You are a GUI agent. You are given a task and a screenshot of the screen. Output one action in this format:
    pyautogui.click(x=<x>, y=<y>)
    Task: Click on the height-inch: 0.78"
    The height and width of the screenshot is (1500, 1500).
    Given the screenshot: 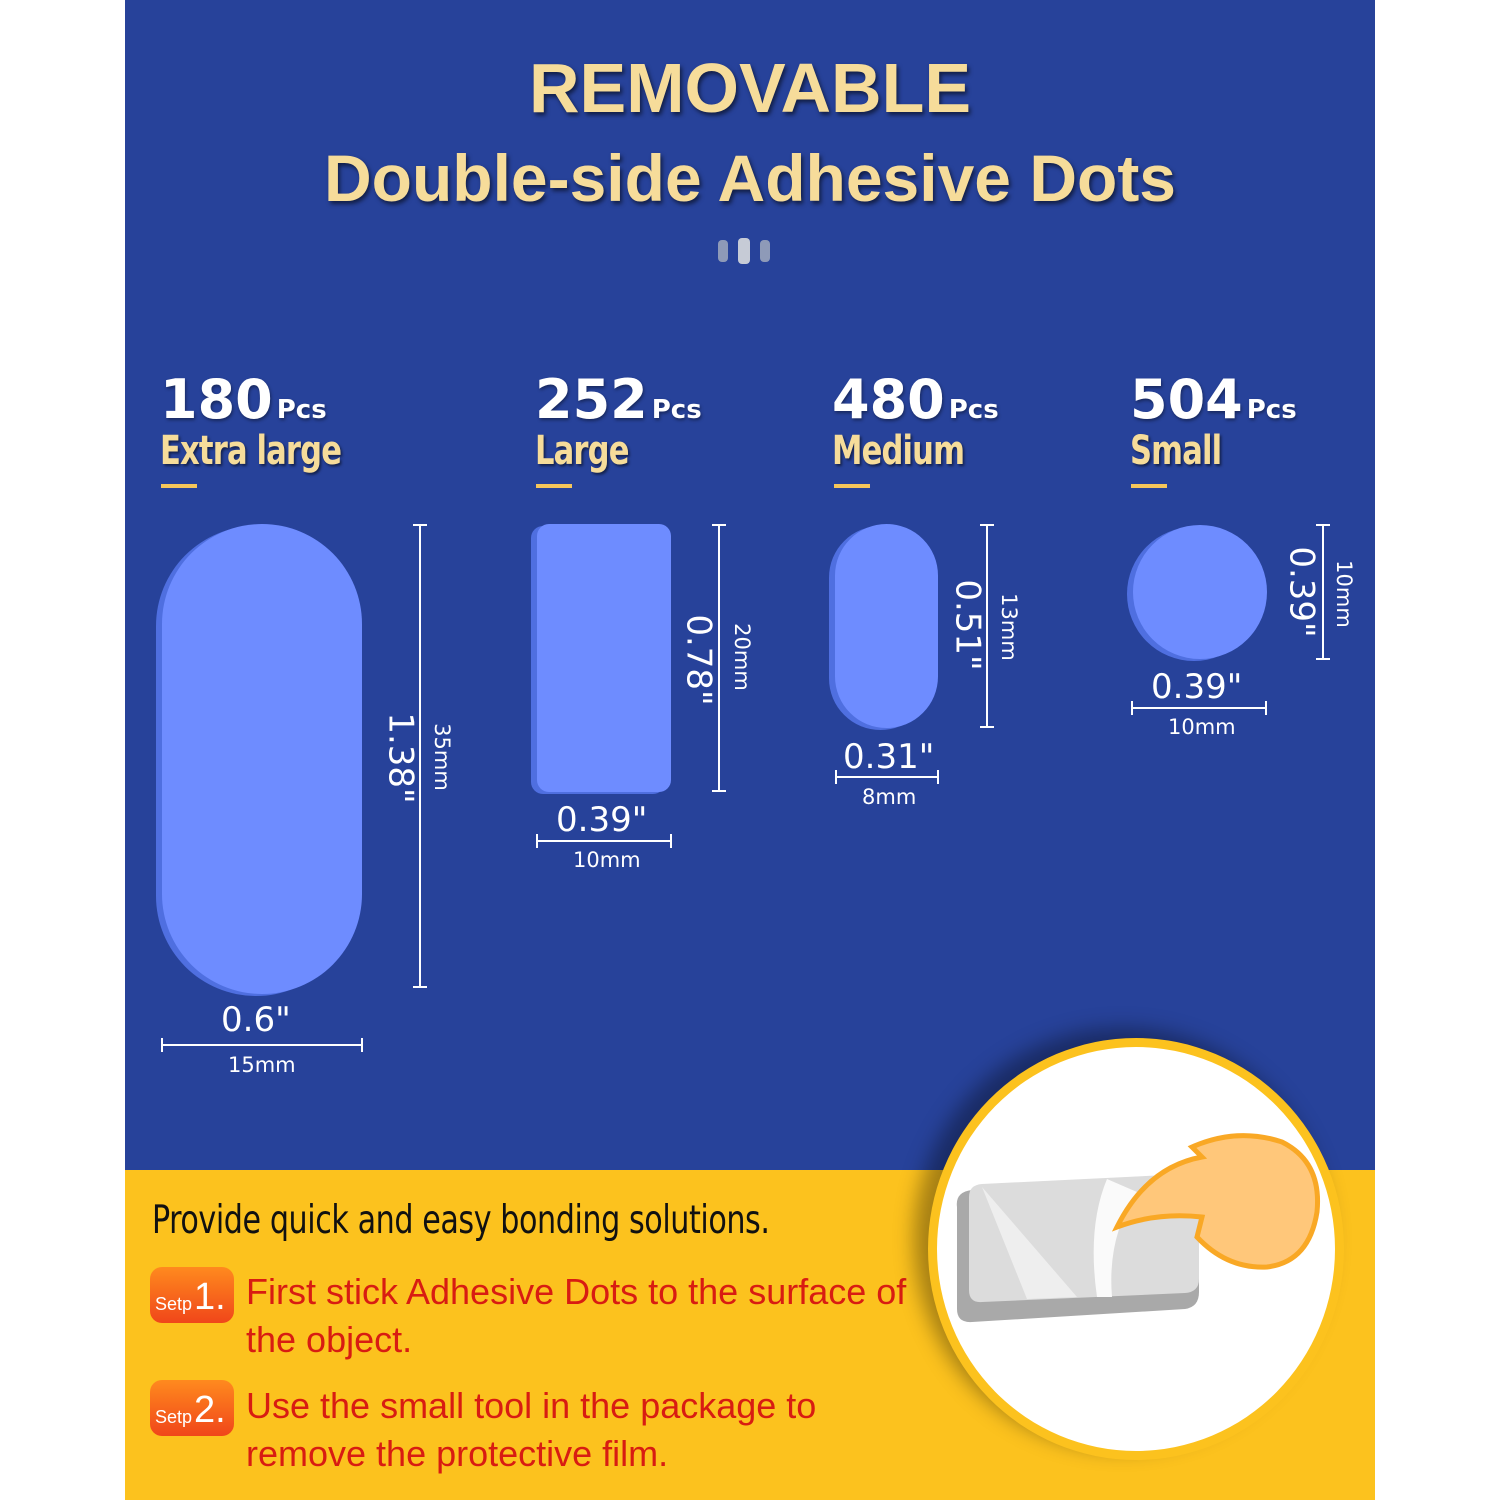 What is the action you would take?
    pyautogui.click(x=698, y=660)
    